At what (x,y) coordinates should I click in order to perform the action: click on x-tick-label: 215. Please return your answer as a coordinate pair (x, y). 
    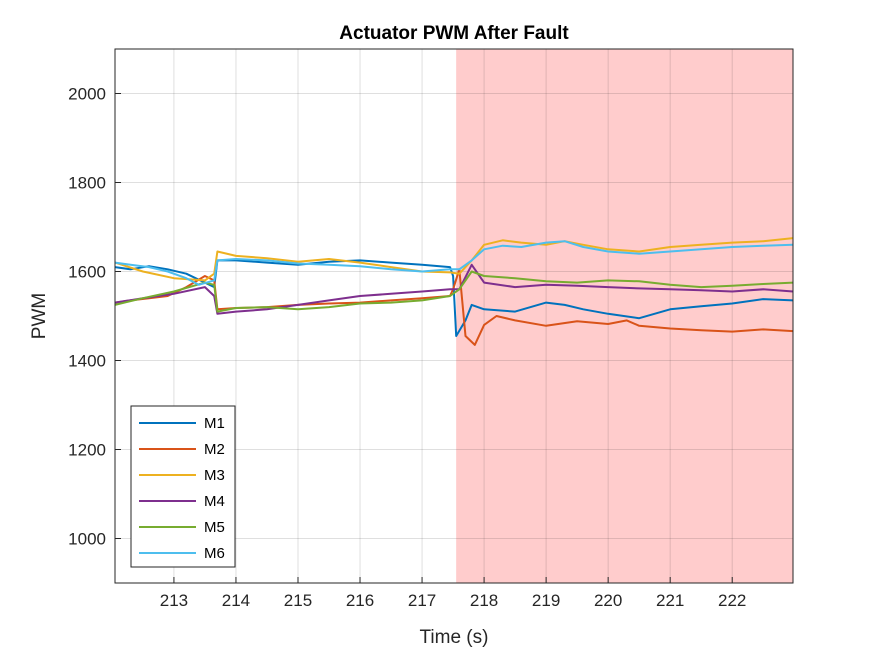
    Looking at the image, I should click on (298, 600).